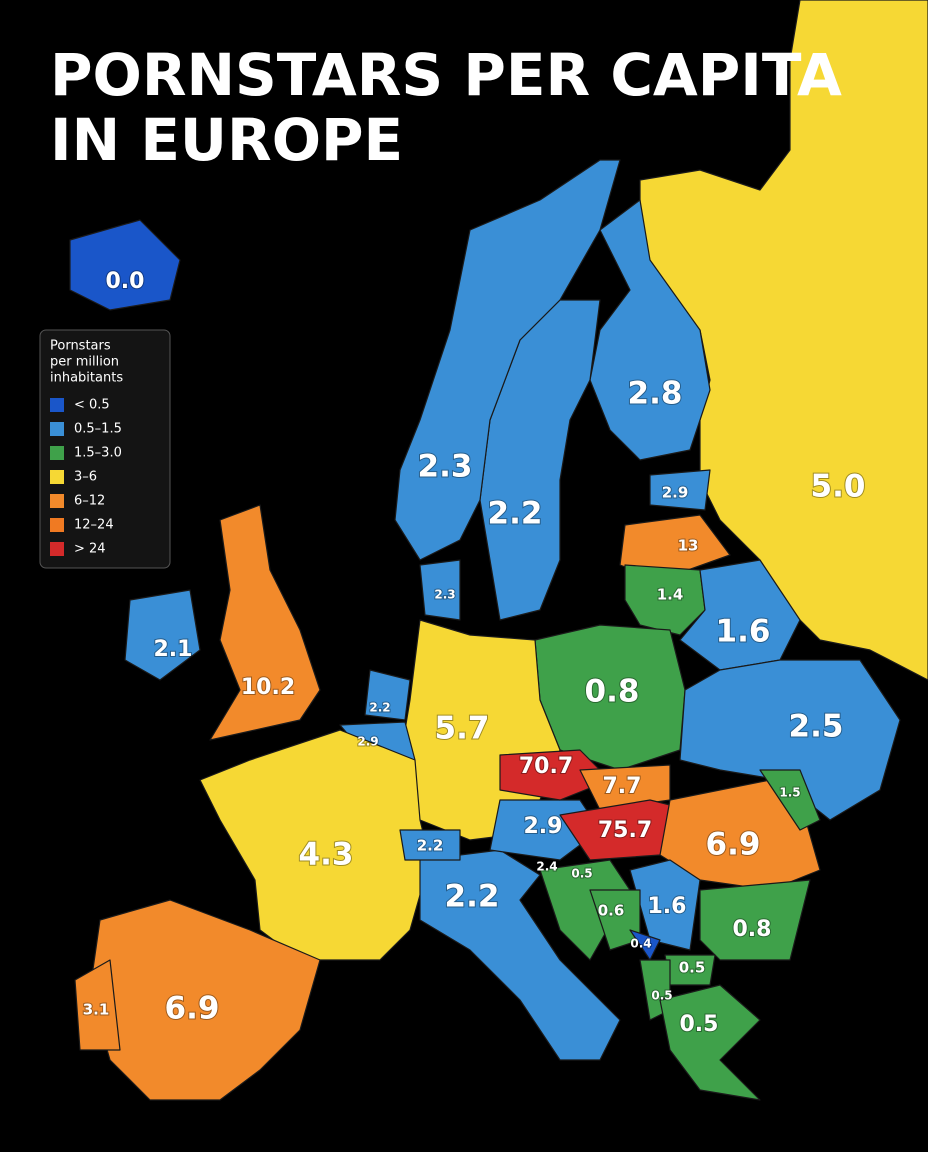 The width and height of the screenshot is (928, 1152). Describe the element at coordinates (268, 687) in the screenshot. I see `region-value: 10.2` at that location.